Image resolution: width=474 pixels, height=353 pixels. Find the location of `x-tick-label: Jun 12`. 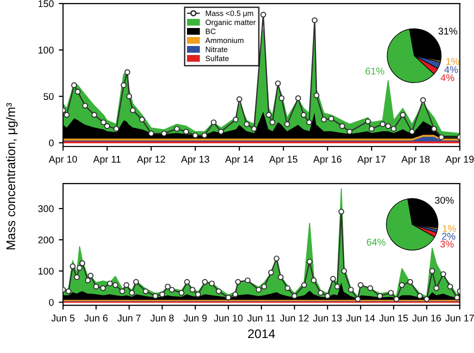

x-tick-label: Jun 12 is located at coordinates (294, 318).